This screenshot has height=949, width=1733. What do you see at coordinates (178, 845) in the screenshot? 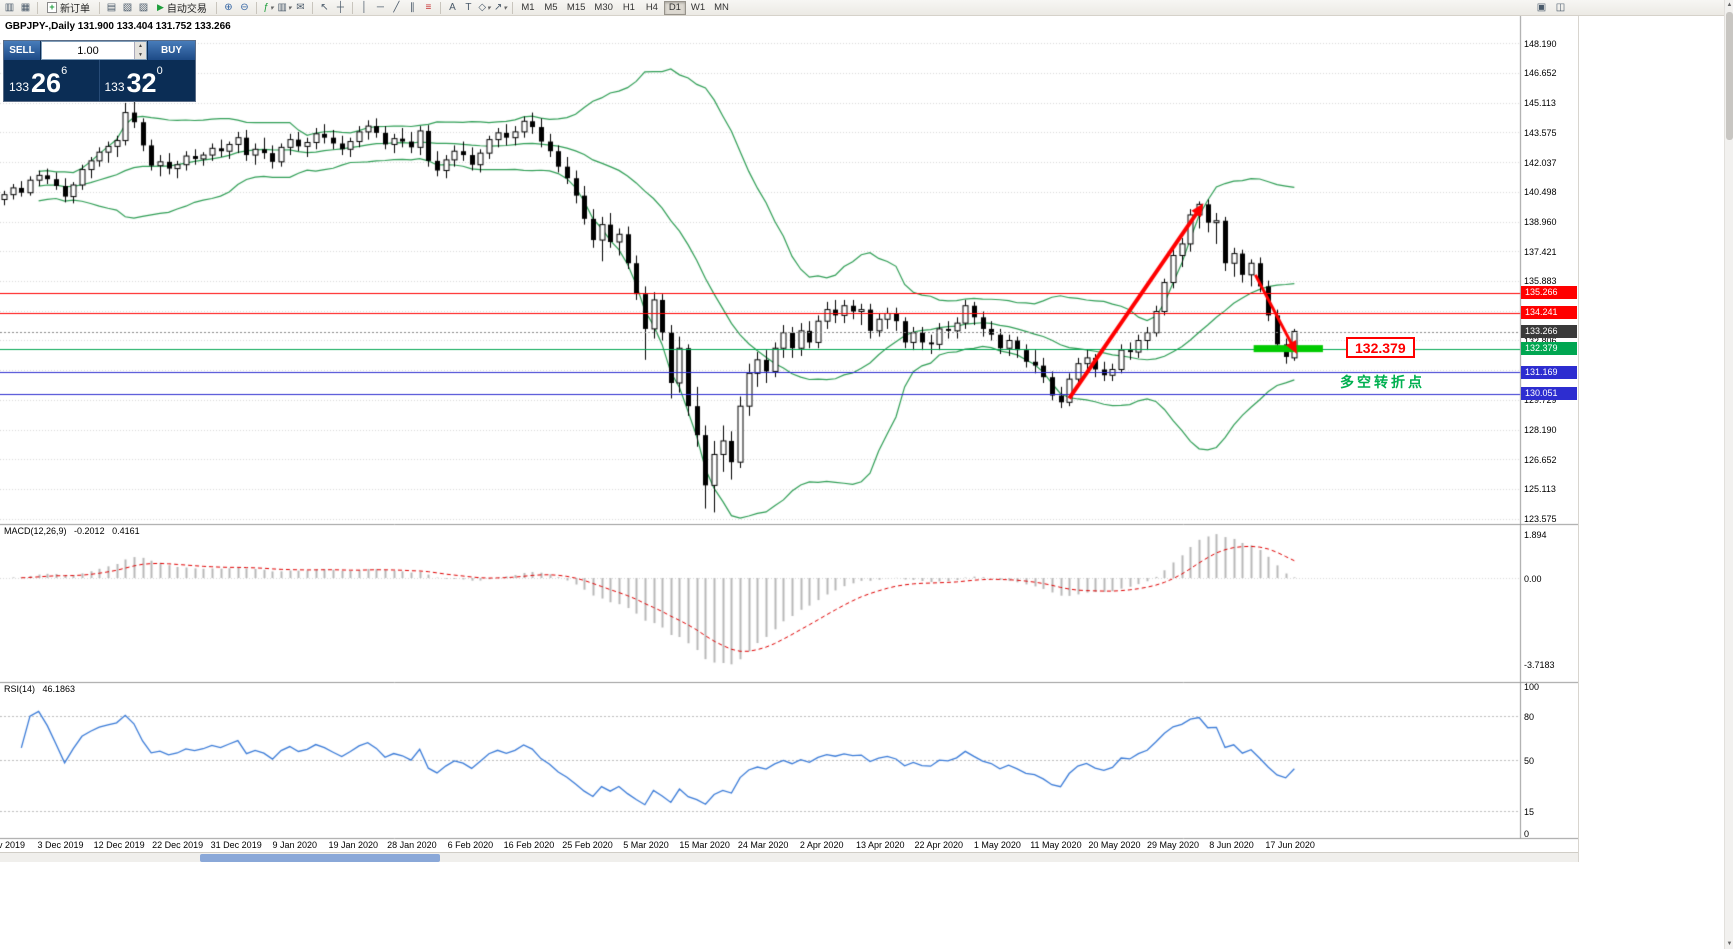
I see `date-axis-label: 22 Dec 2019` at bounding box center [178, 845].